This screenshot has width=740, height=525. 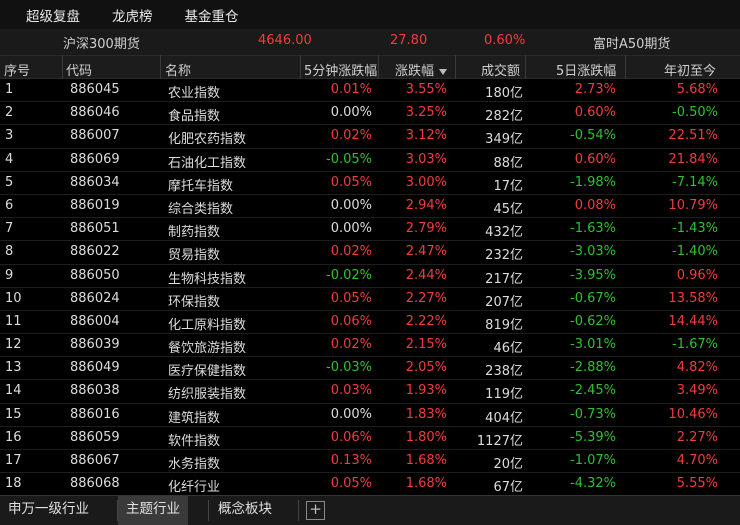 What do you see at coordinates (426, 437) in the screenshot?
I see `row-change: 1.80%` at bounding box center [426, 437].